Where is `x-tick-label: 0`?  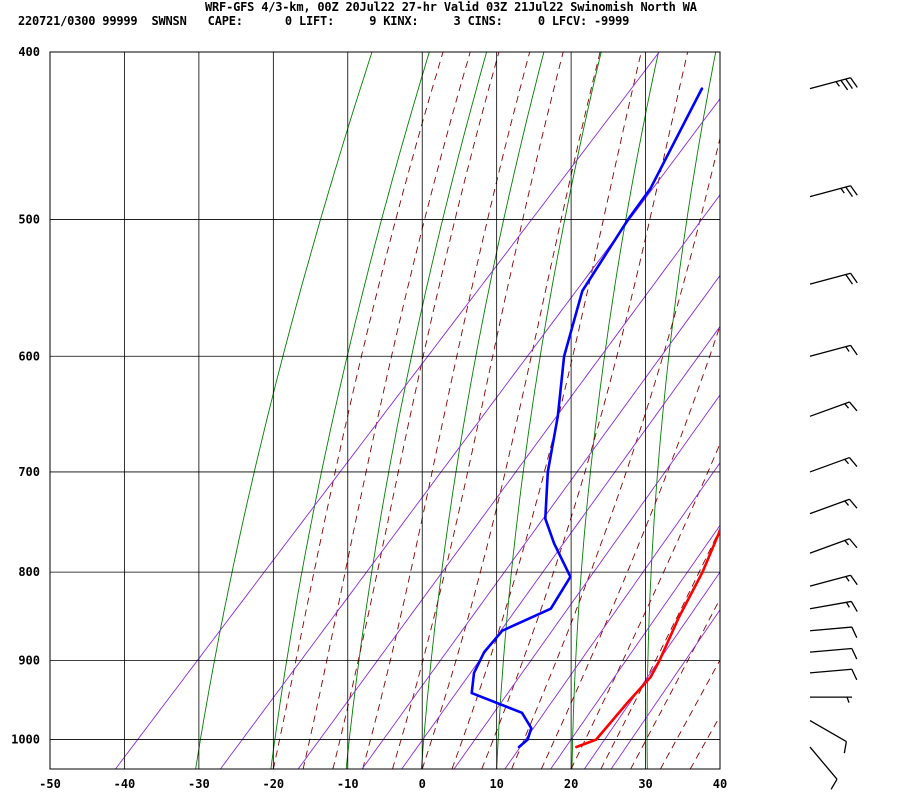 x-tick-label: 0 is located at coordinates (422, 784).